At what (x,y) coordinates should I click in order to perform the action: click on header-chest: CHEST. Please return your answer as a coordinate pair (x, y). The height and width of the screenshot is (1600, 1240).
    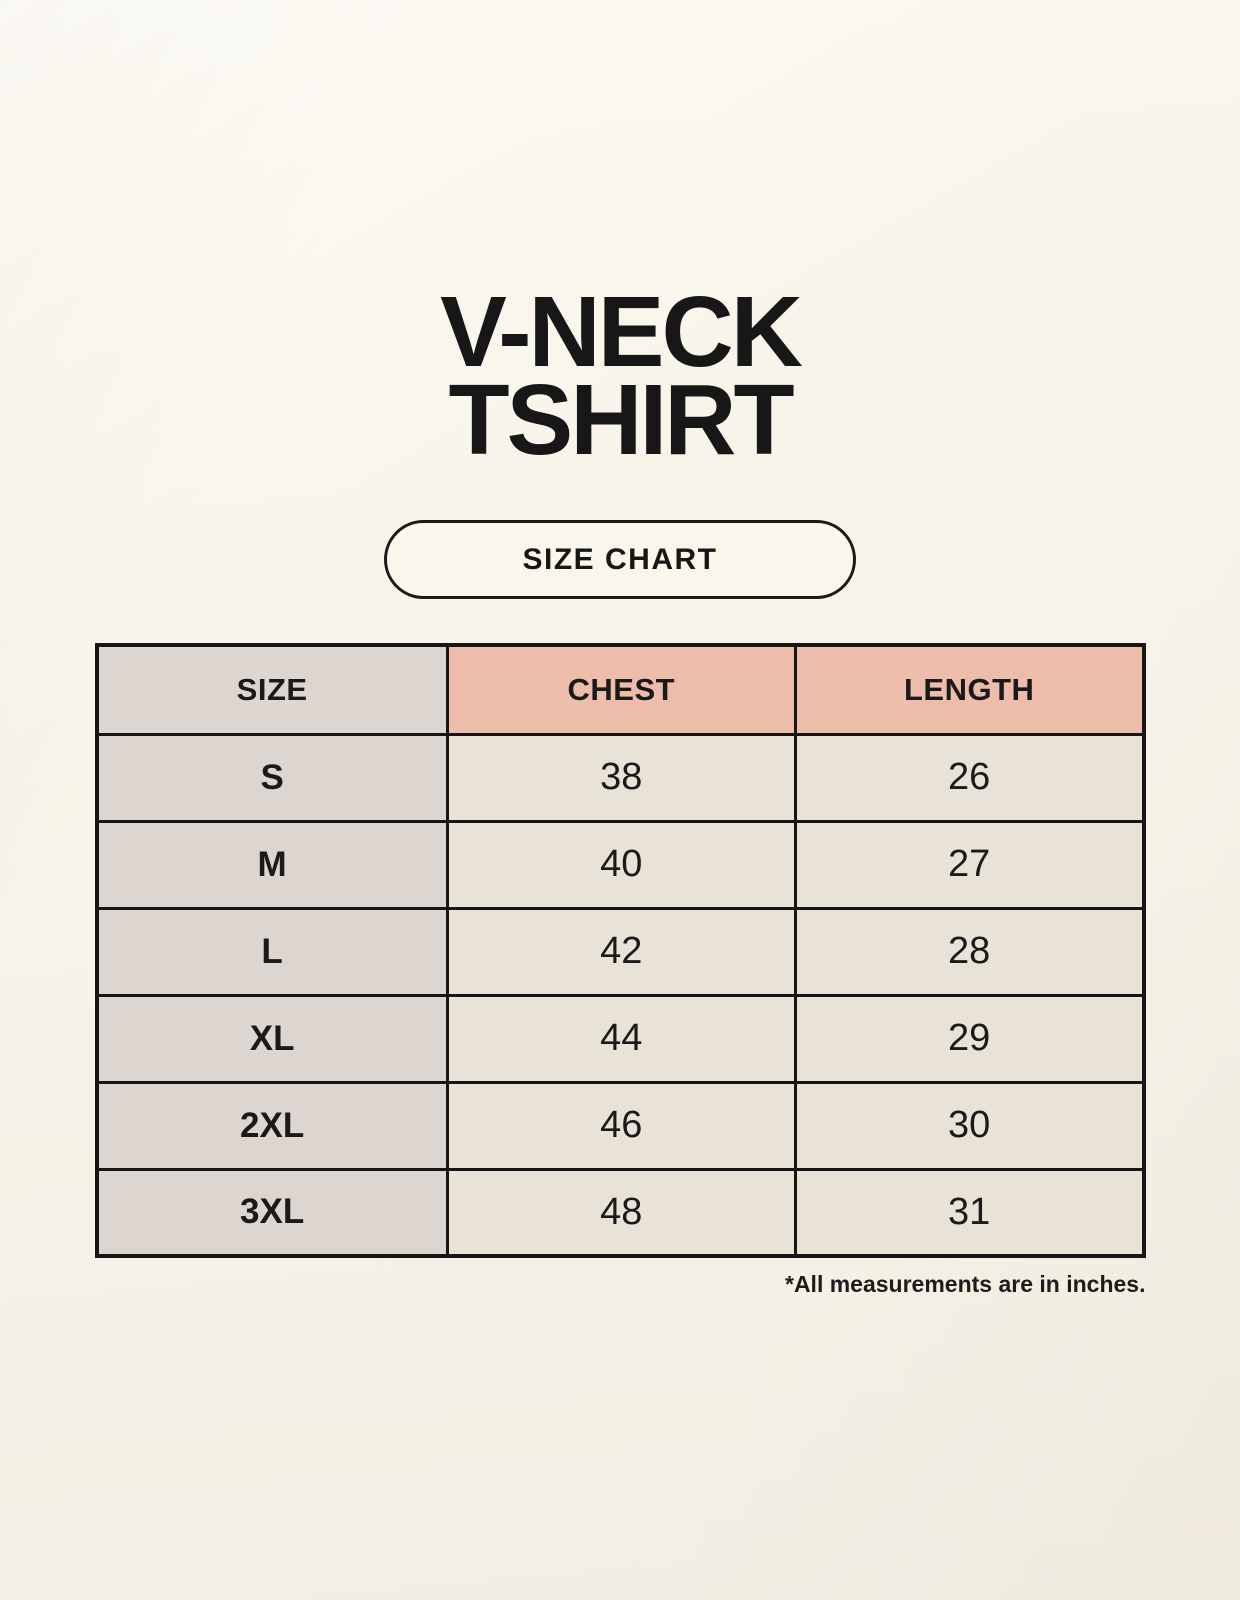
    Looking at the image, I should click on (621, 689).